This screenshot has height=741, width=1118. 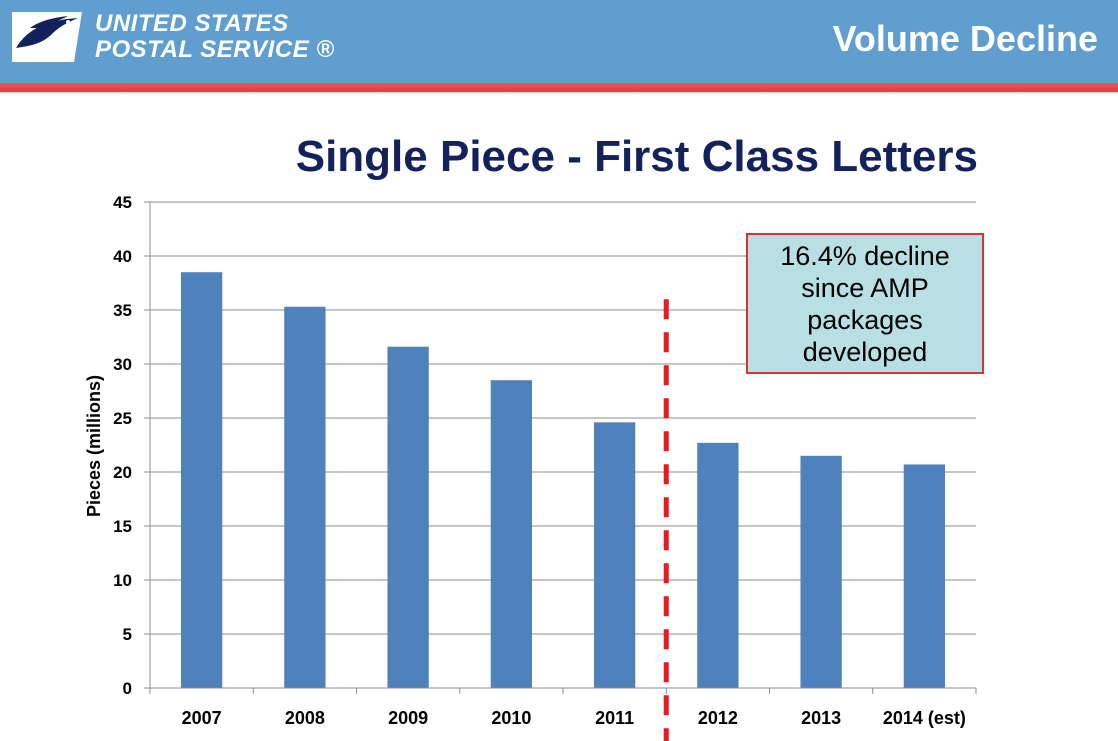 I want to click on y-tick-label-25: 25, so click(x=122, y=418).